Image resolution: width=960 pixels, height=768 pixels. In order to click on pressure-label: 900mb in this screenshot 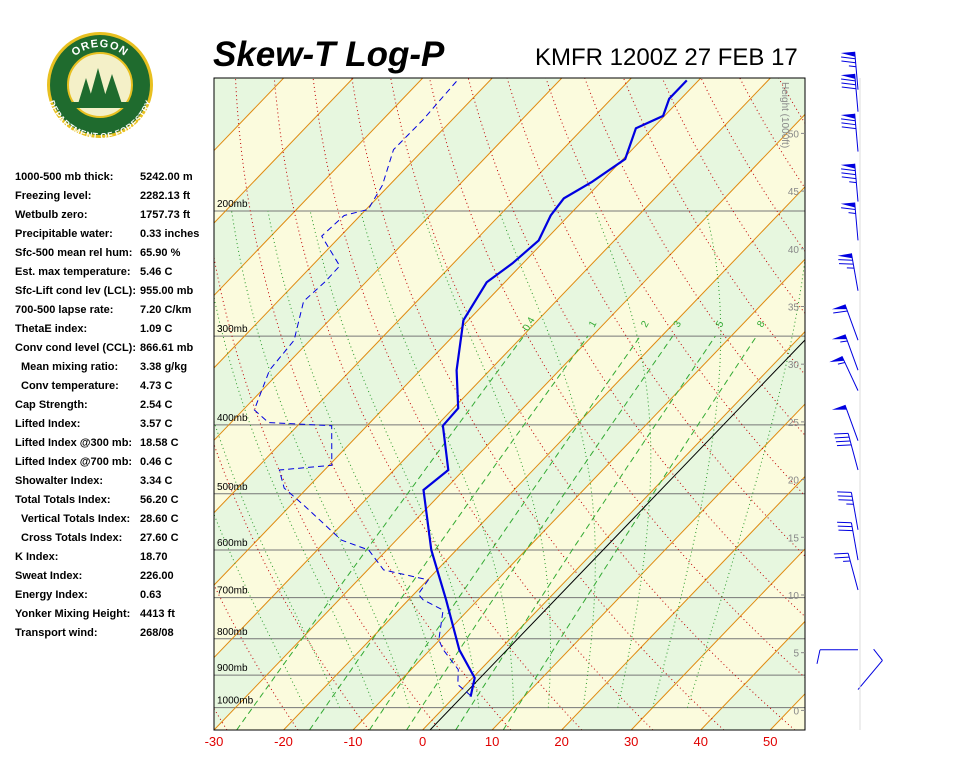, I will do `click(232, 668)`.